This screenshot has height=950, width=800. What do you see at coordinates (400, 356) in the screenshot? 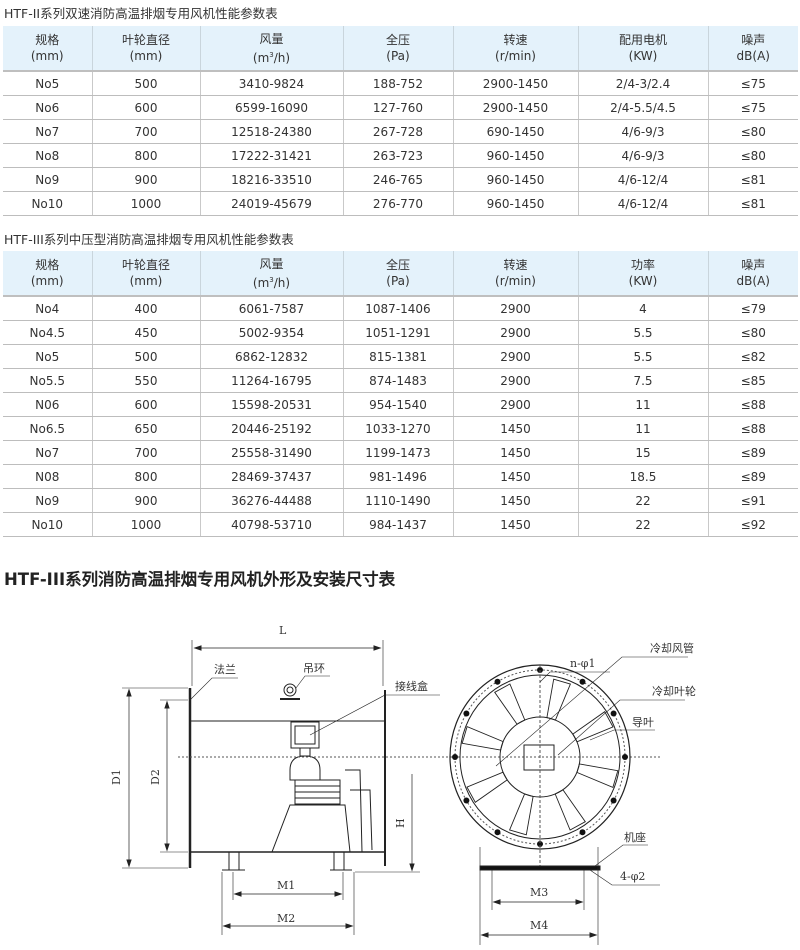
I see `table-row: No5 500 6862-12832 815-1381 2900 5.5 ≤82` at bounding box center [400, 356].